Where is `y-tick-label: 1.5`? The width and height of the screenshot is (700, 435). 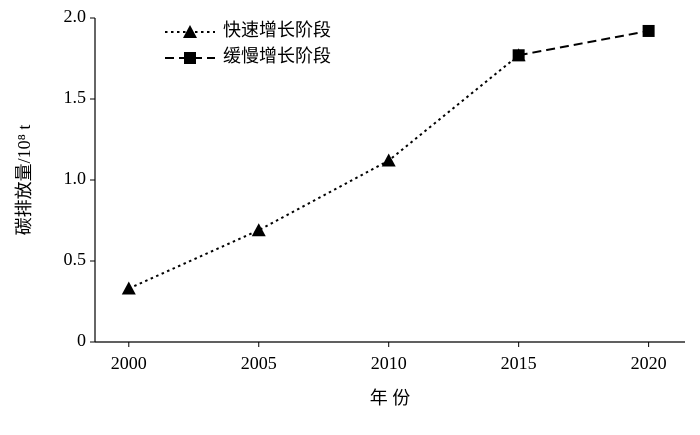
y-tick-label: 1.5 is located at coordinates (75, 97).